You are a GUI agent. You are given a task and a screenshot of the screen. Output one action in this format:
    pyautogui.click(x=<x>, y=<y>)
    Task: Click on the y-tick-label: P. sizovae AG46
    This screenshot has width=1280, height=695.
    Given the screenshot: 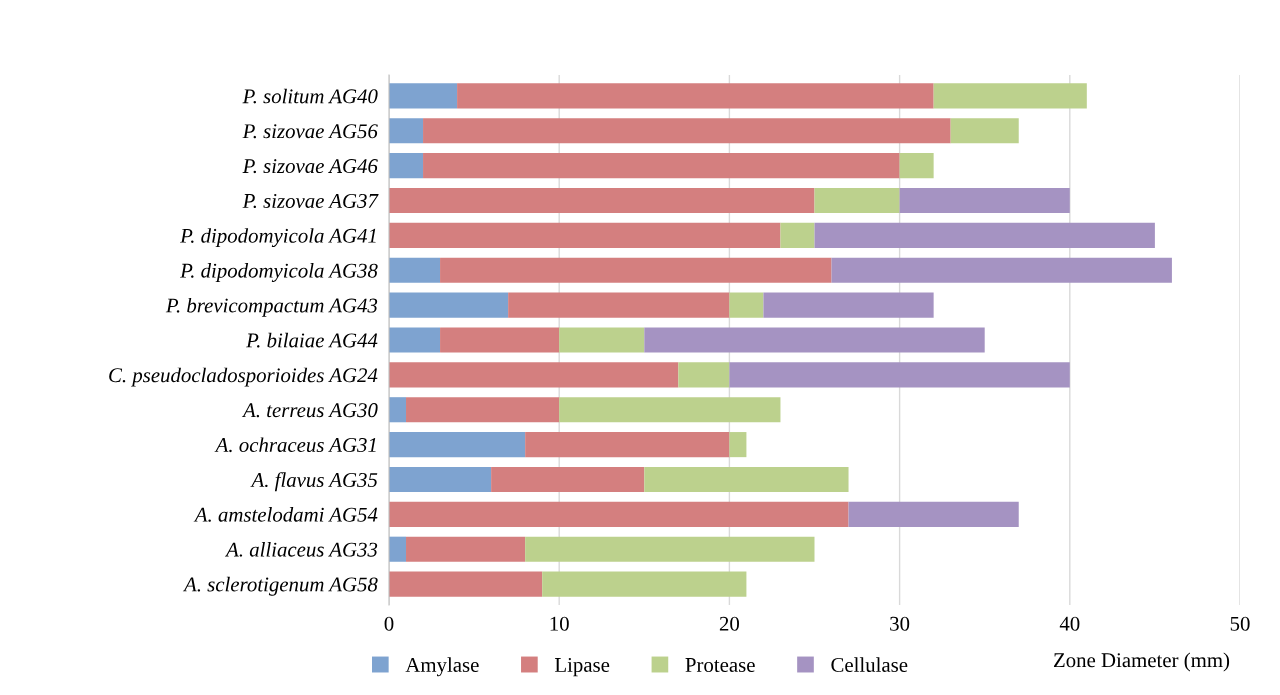 What is the action you would take?
    pyautogui.click(x=310, y=166)
    